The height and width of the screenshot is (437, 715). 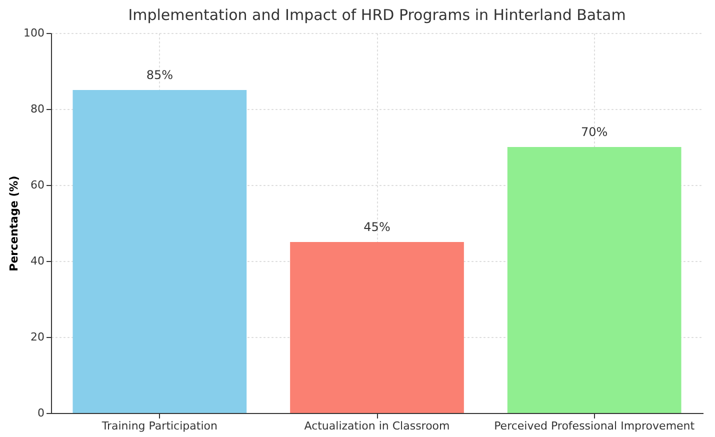 What do you see at coordinates (594, 132) in the screenshot?
I see `data-label: 70%` at bounding box center [594, 132].